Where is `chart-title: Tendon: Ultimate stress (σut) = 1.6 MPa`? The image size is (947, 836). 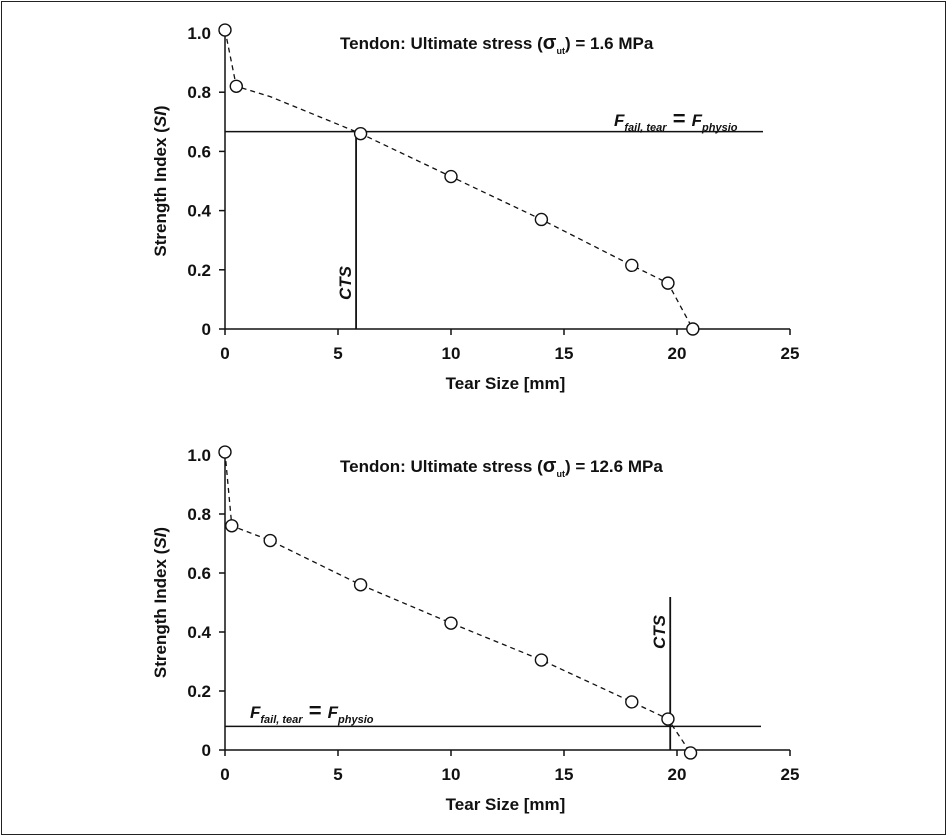
chart-title: Tendon: Ultimate stress (σut) = 1.6 MPa is located at coordinates (497, 44).